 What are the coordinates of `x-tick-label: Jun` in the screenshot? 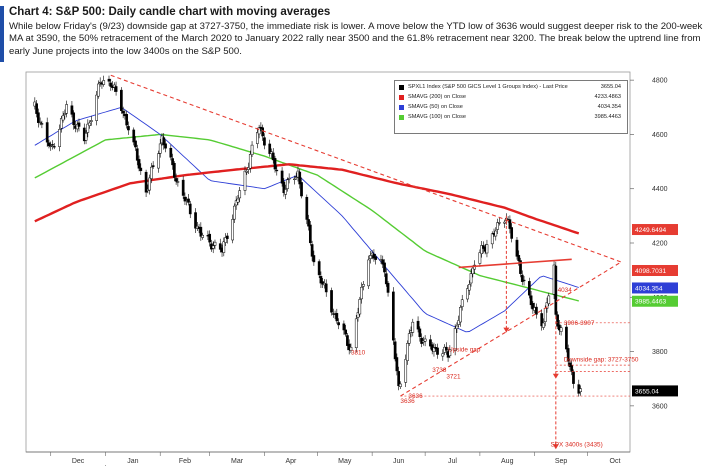 It's located at (398, 461).